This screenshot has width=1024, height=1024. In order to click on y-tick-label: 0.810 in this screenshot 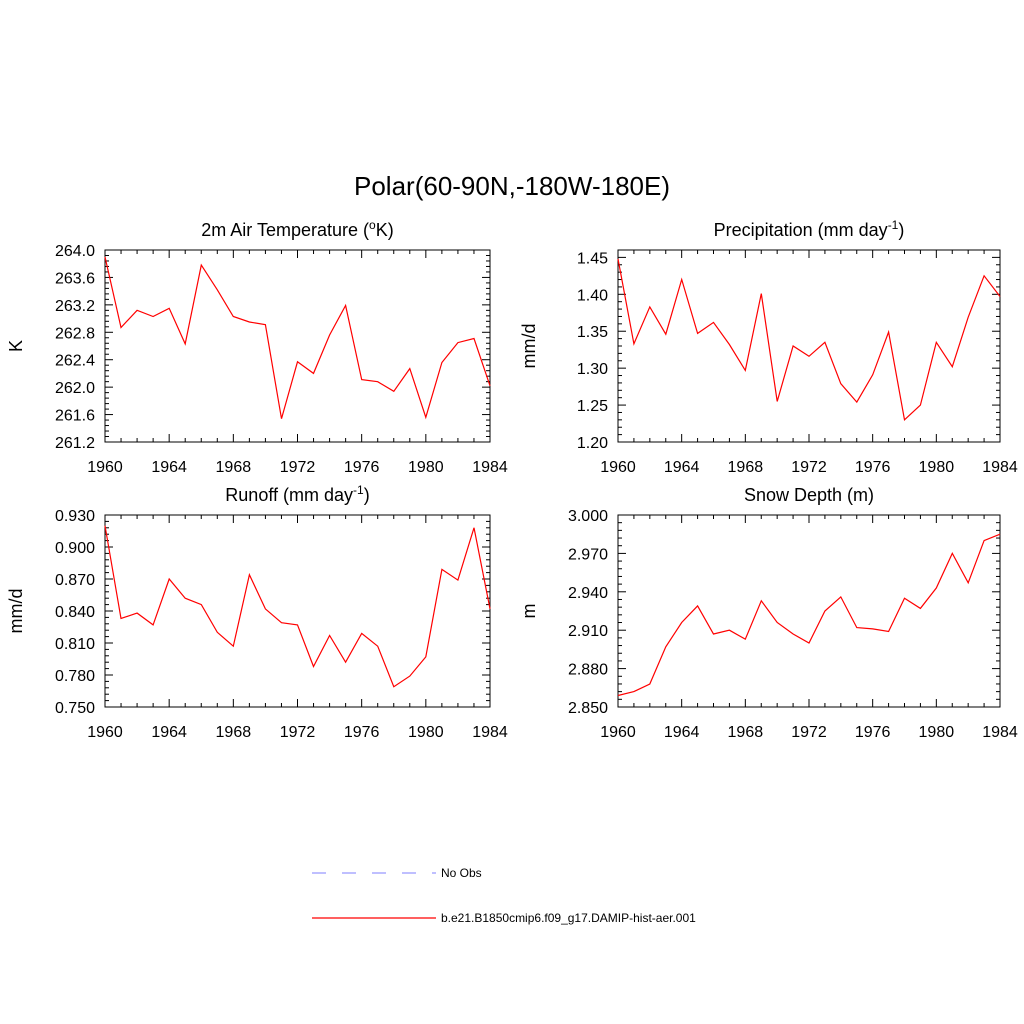, I will do `click(75, 644)`.